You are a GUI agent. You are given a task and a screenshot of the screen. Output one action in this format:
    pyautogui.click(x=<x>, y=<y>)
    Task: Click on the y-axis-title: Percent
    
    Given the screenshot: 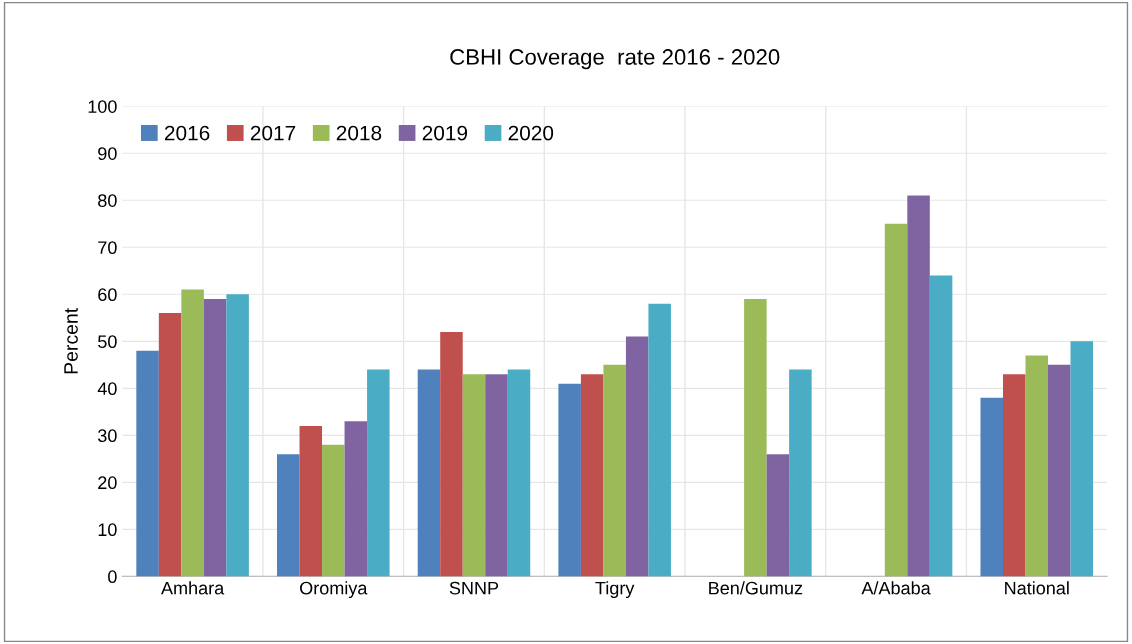 What is the action you would take?
    pyautogui.click(x=71, y=340)
    